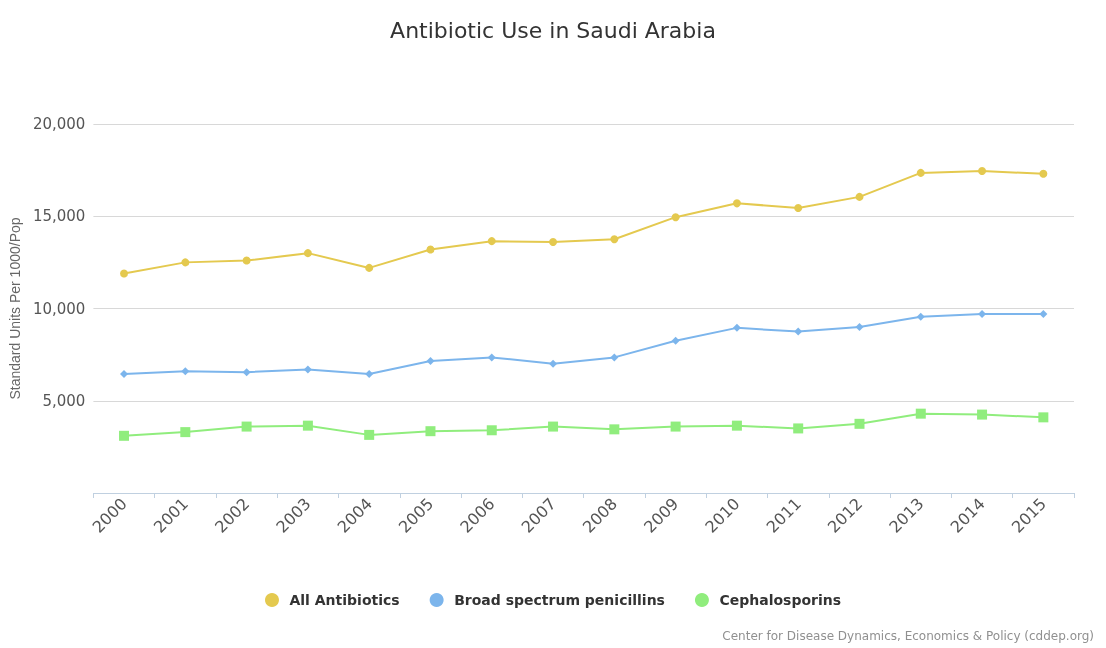 The height and width of the screenshot is (648, 1106). What do you see at coordinates (908, 636) in the screenshot?
I see `text: Center for Disease Dynamics, Economics & Policy (cddep.org)` at bounding box center [908, 636].